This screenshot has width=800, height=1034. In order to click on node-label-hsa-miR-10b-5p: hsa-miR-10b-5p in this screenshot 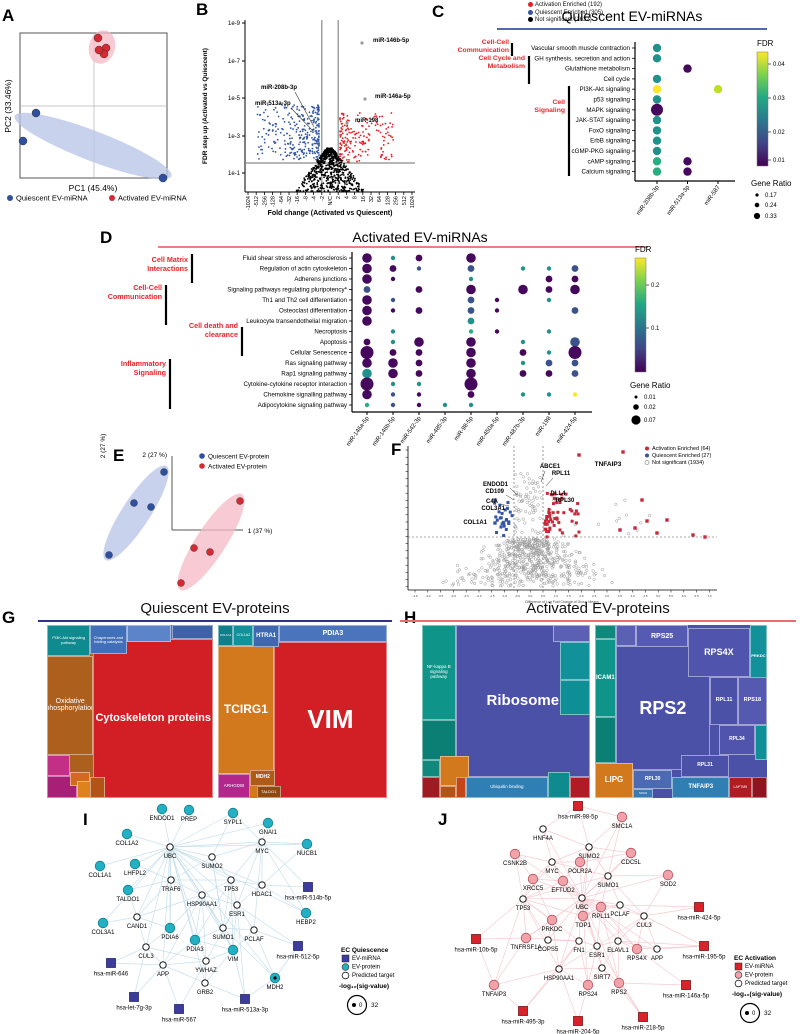, I will do `click(476, 951)`.